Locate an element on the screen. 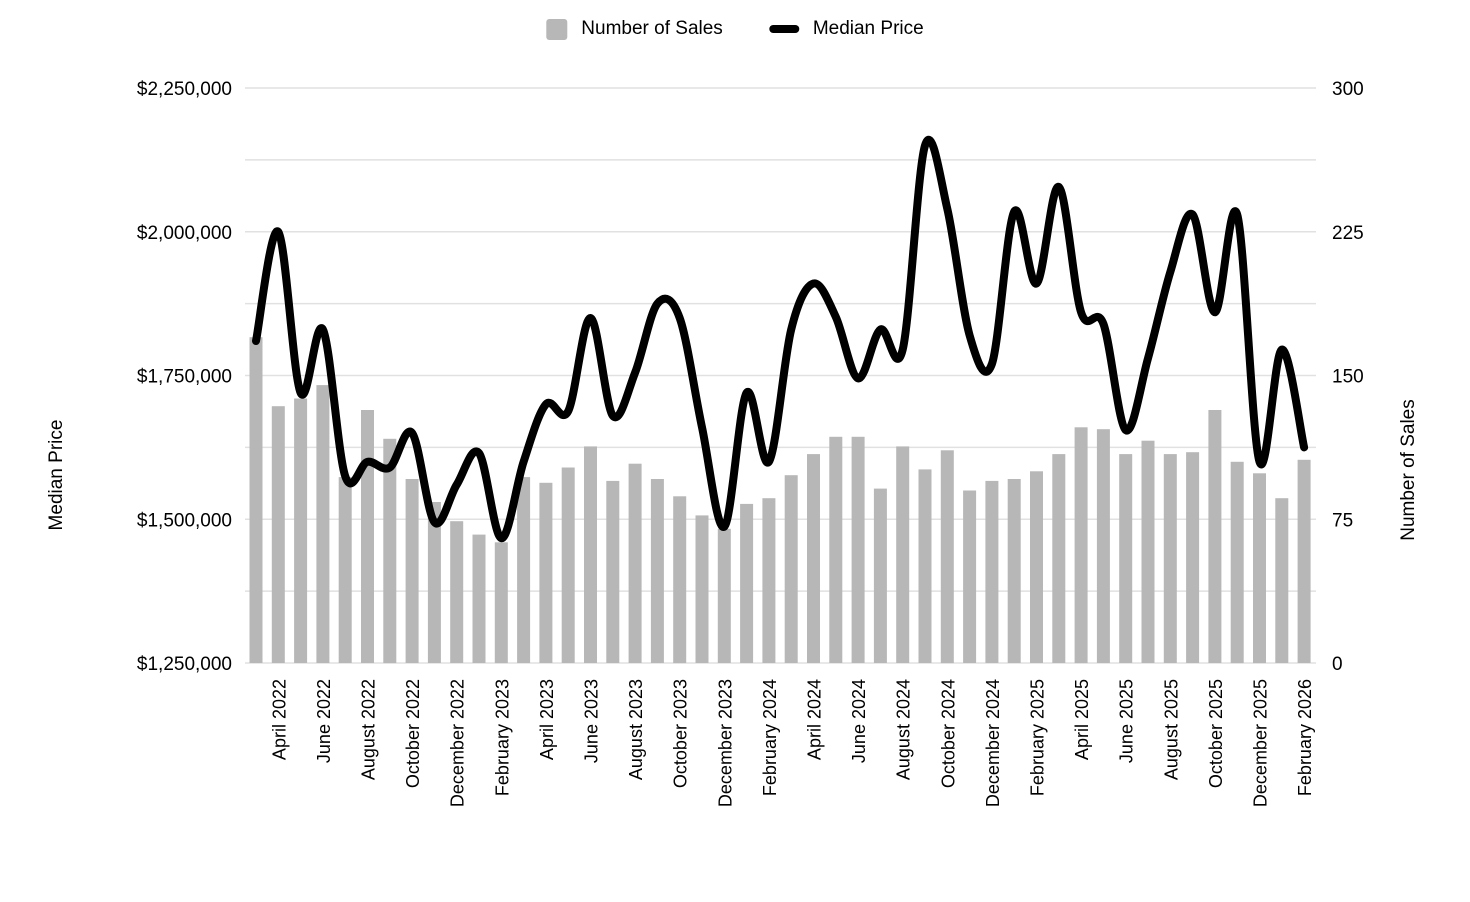 The width and height of the screenshot is (1470, 902). legend-item-sales: Number of Sales is located at coordinates (634, 29).